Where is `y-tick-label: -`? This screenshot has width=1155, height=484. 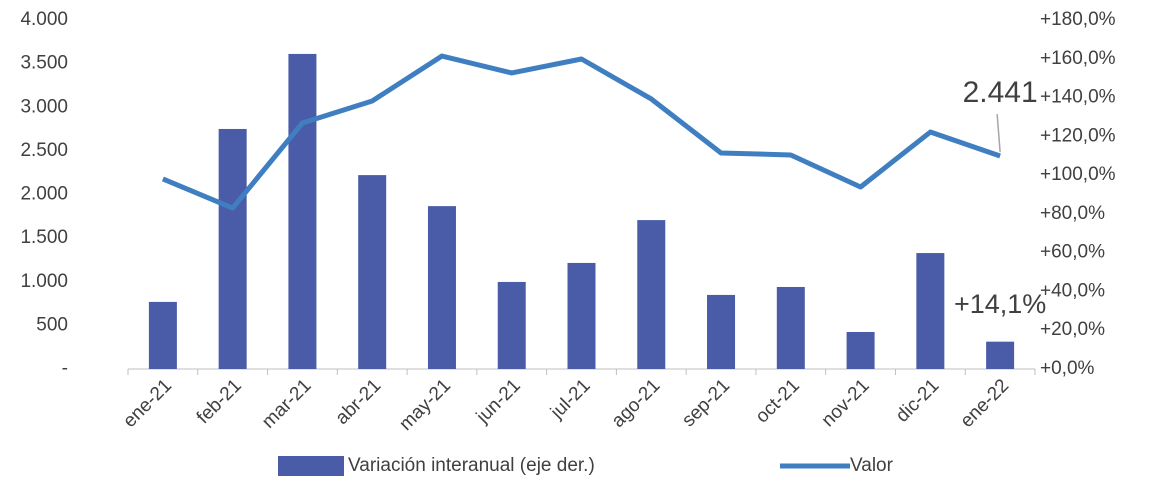 y-tick-label: - is located at coordinates (65, 368).